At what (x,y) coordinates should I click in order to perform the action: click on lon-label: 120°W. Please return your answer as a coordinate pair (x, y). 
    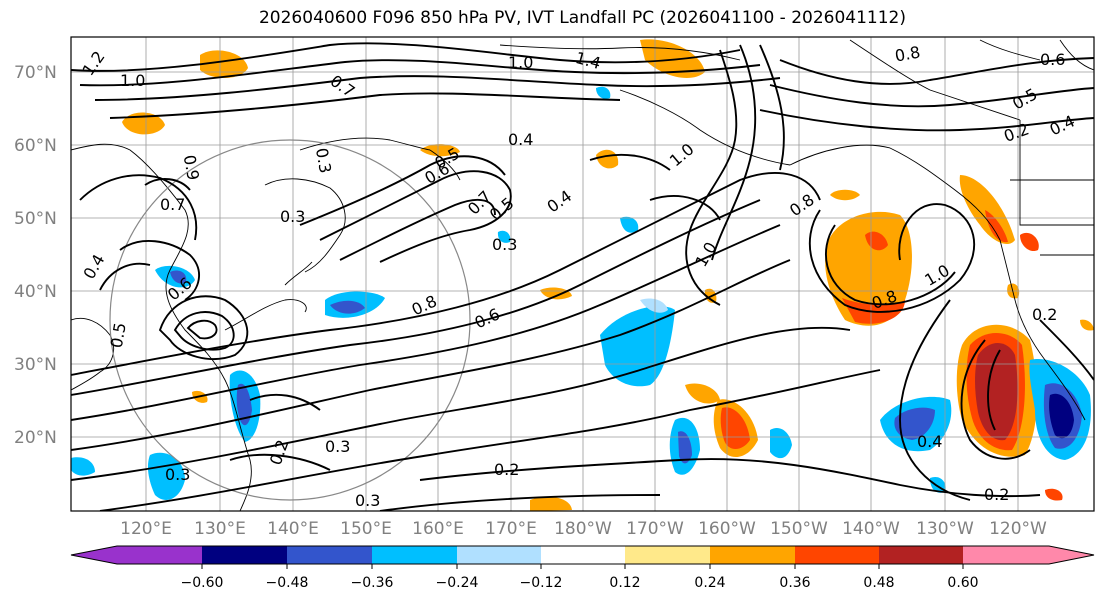
    Looking at the image, I should click on (1018, 529).